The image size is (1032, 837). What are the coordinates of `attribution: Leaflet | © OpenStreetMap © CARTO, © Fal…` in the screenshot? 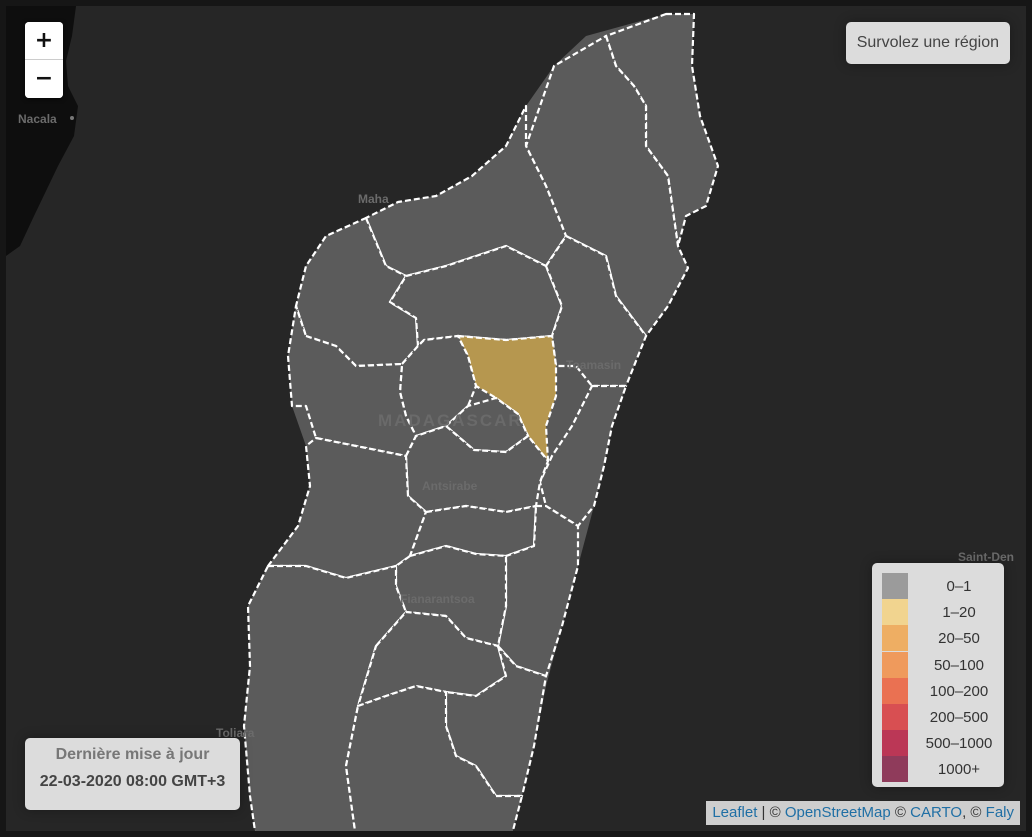 It's located at (863, 813).